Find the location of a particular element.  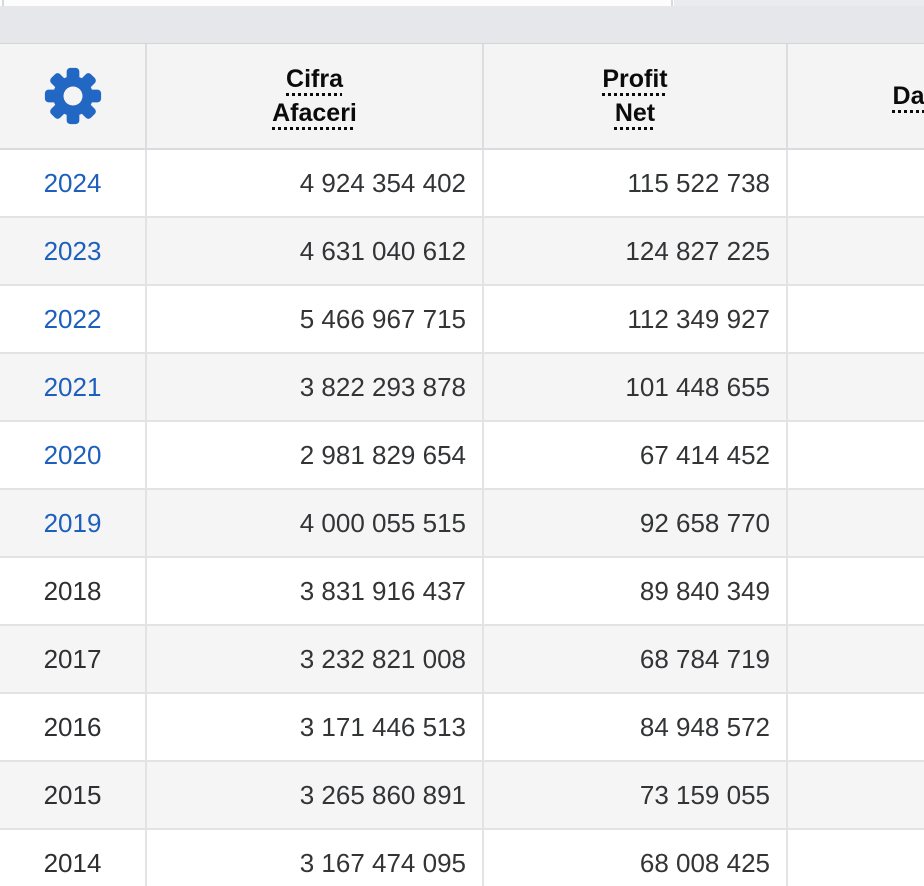

year-link: 2022 is located at coordinates (72, 318).